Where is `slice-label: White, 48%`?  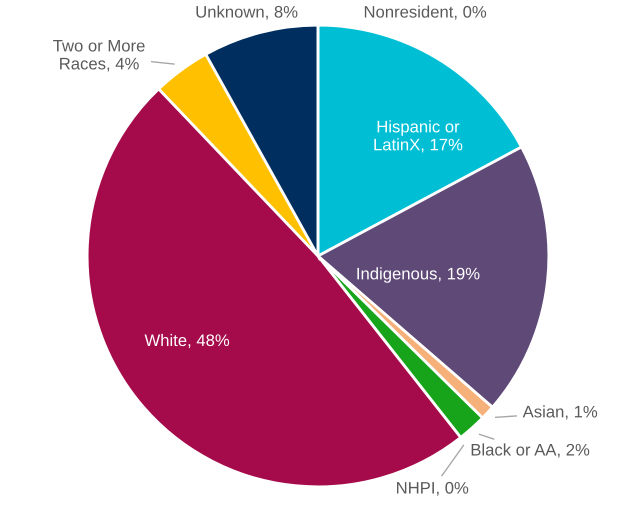
slice-label: White, 48% is located at coordinates (187, 341).